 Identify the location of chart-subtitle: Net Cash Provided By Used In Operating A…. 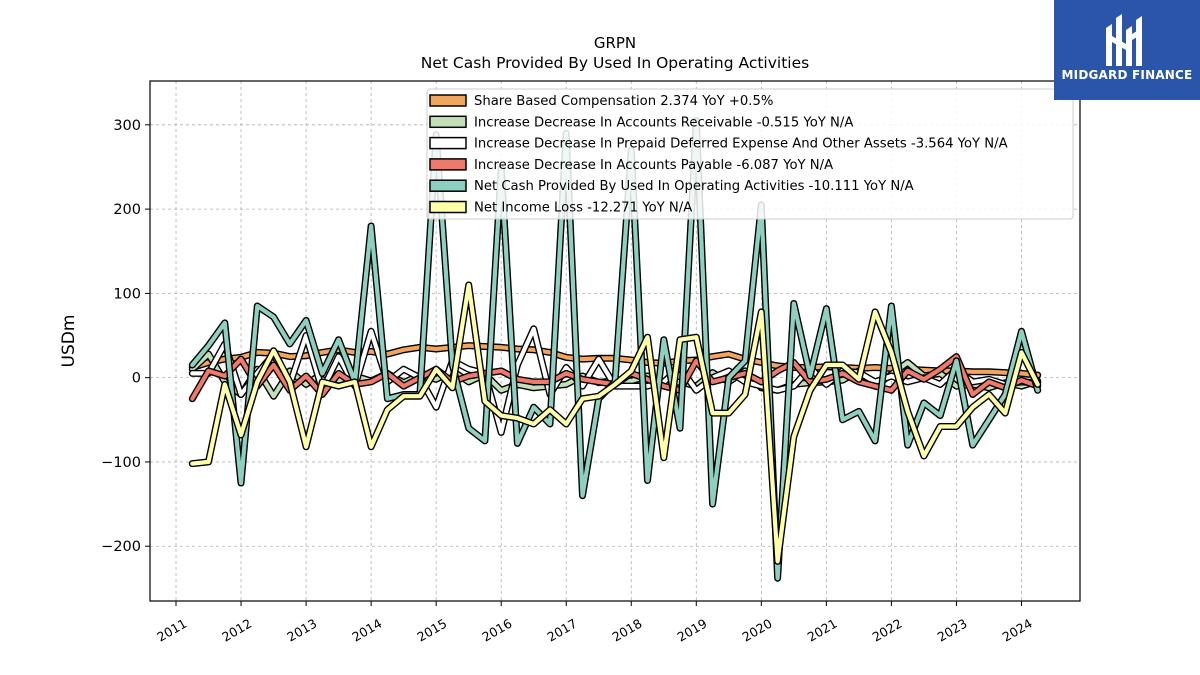
(615, 63).